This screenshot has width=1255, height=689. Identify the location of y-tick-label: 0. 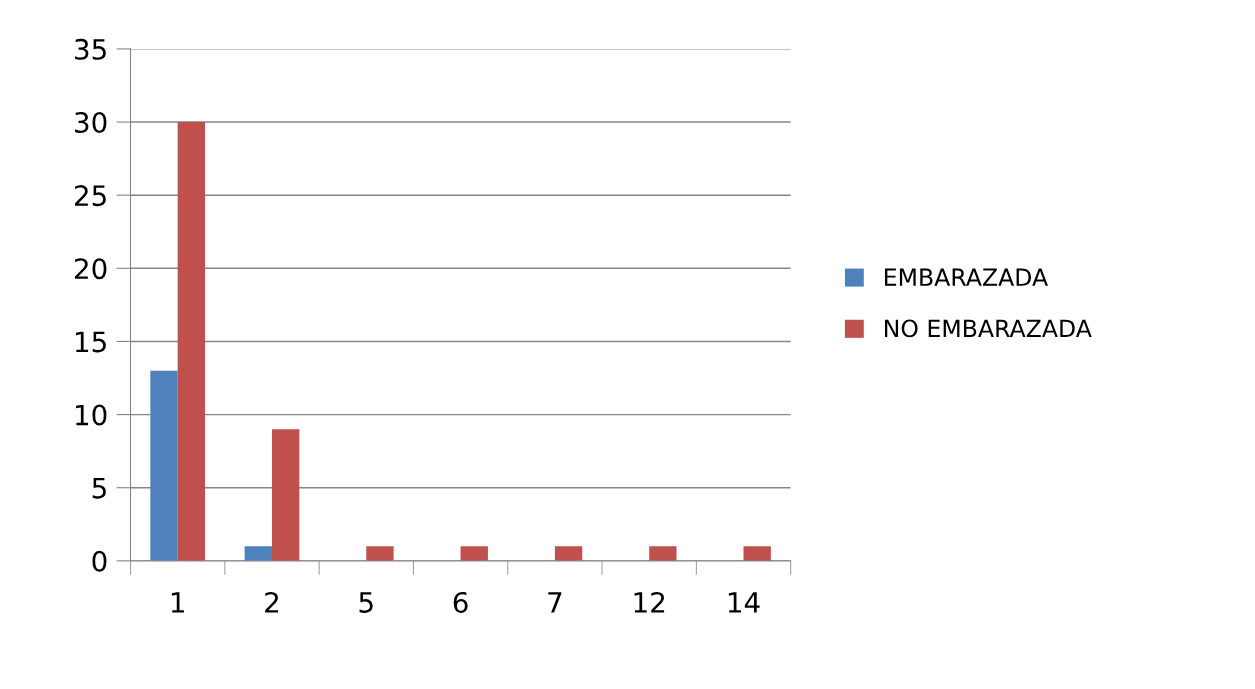
(99, 561).